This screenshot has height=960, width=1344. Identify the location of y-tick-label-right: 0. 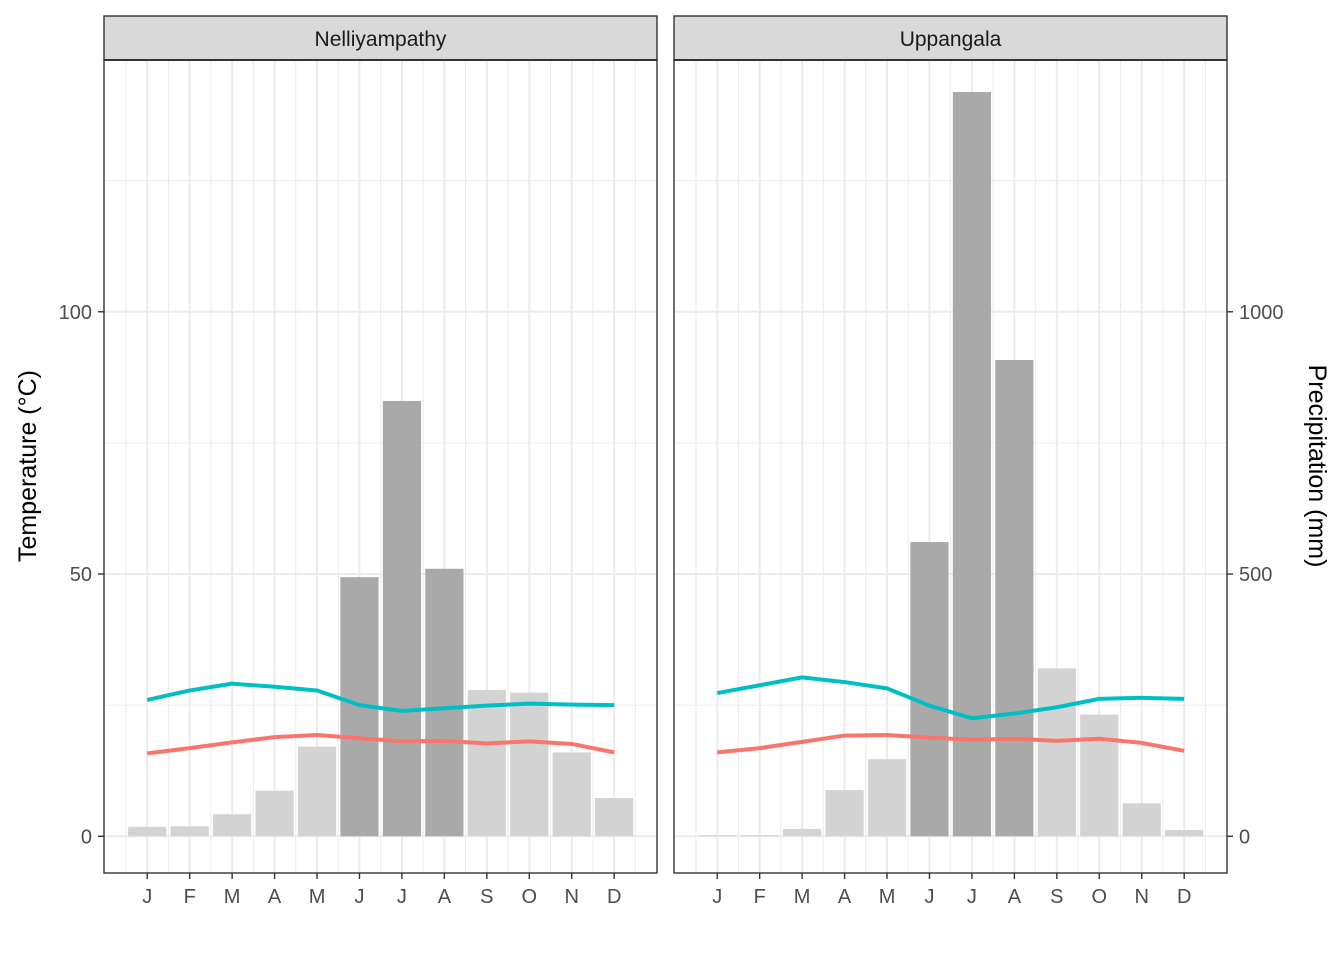
(1244, 837).